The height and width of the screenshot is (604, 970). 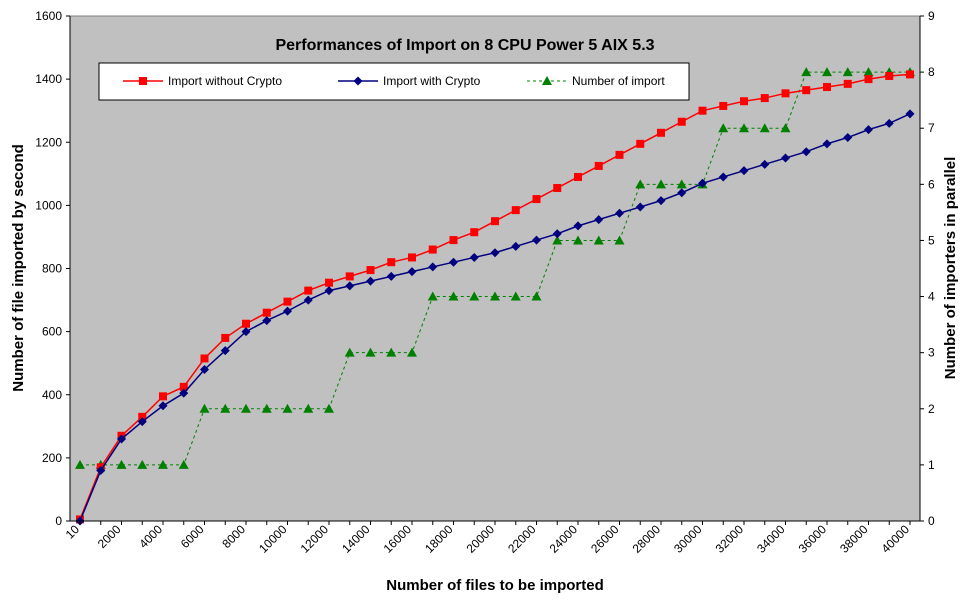 I want to click on legend-item: Number of import, so click(x=596, y=81).